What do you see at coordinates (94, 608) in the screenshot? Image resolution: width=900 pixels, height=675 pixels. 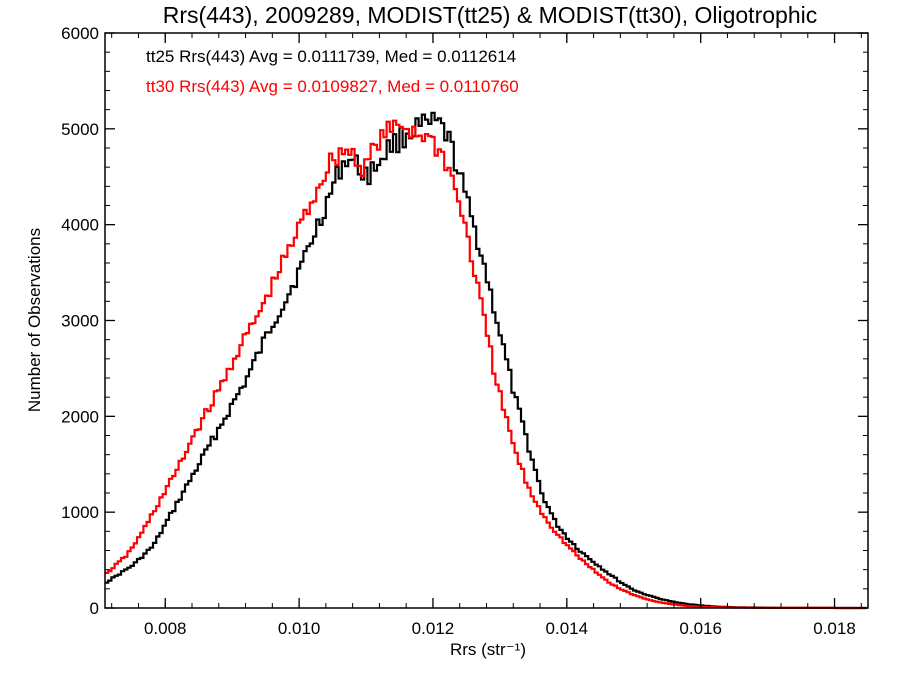 I see `y-tick-label: 0` at bounding box center [94, 608].